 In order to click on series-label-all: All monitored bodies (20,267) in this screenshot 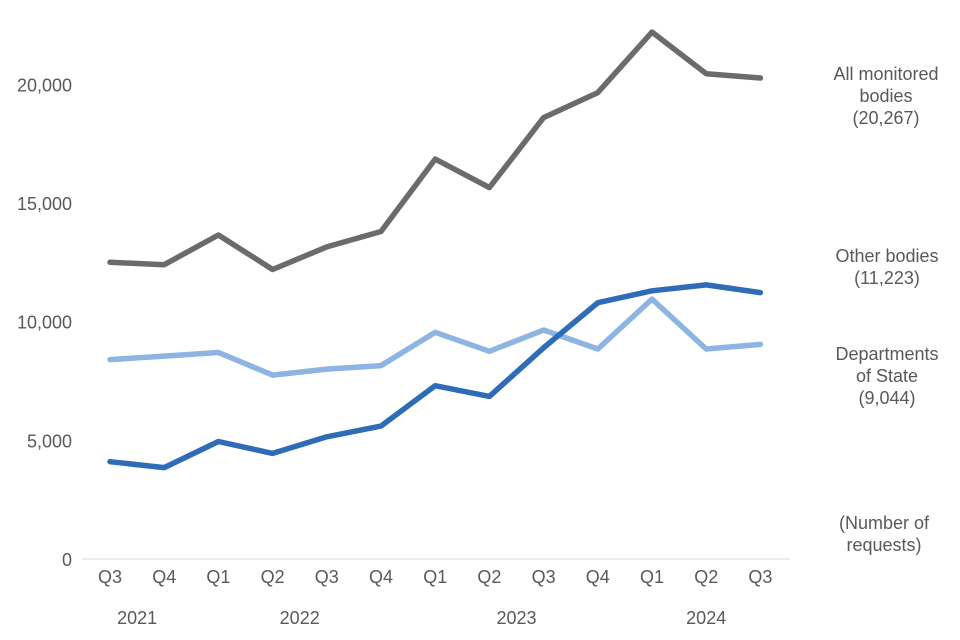, I will do `click(885, 96)`.